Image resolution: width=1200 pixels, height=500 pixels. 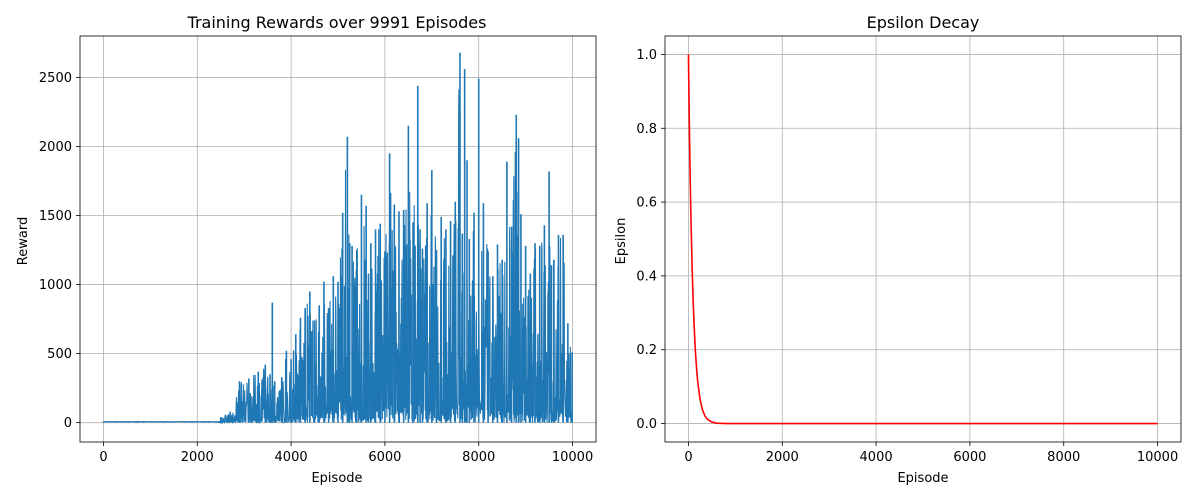 I want to click on epsilon-ytick-label: 0.4, so click(x=646, y=276).